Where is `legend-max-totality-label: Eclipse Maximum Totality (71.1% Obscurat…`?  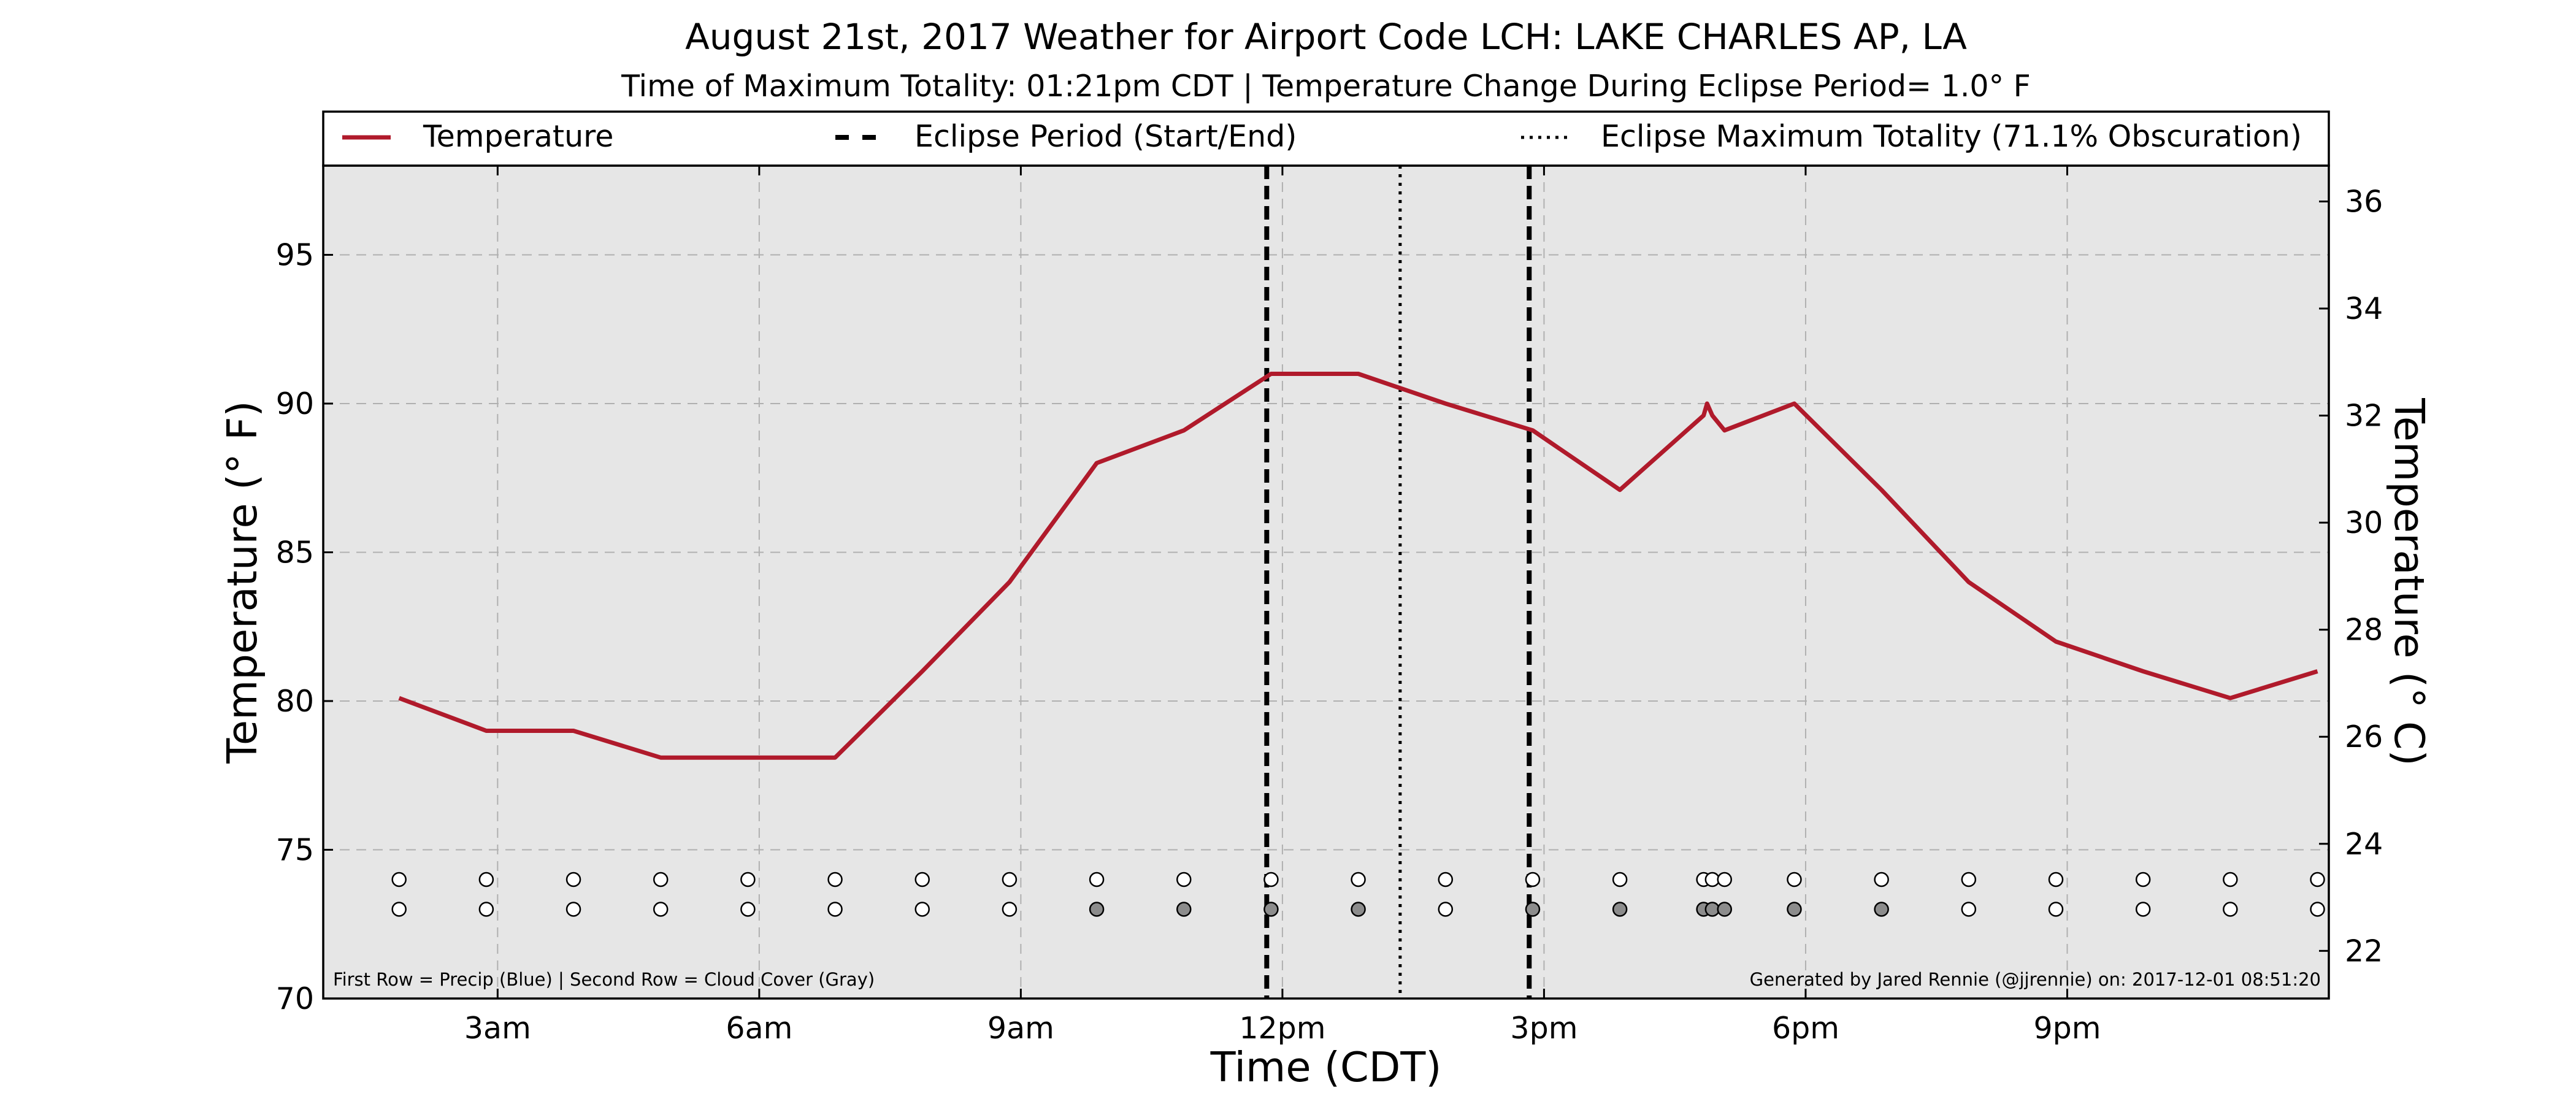
legend-max-totality-label: Eclipse Maximum Totality (71.1% Obscurat… is located at coordinates (1951, 136).